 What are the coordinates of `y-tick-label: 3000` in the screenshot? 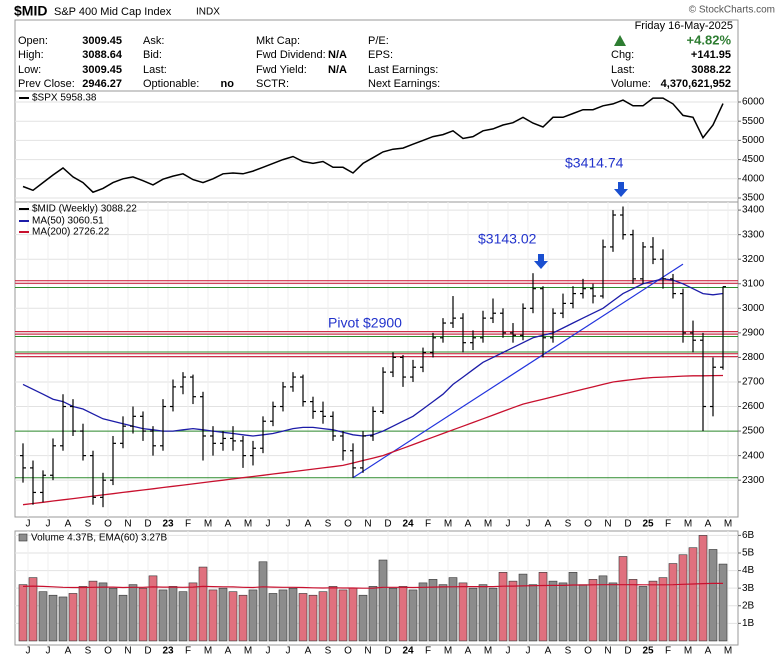 It's located at (753, 308).